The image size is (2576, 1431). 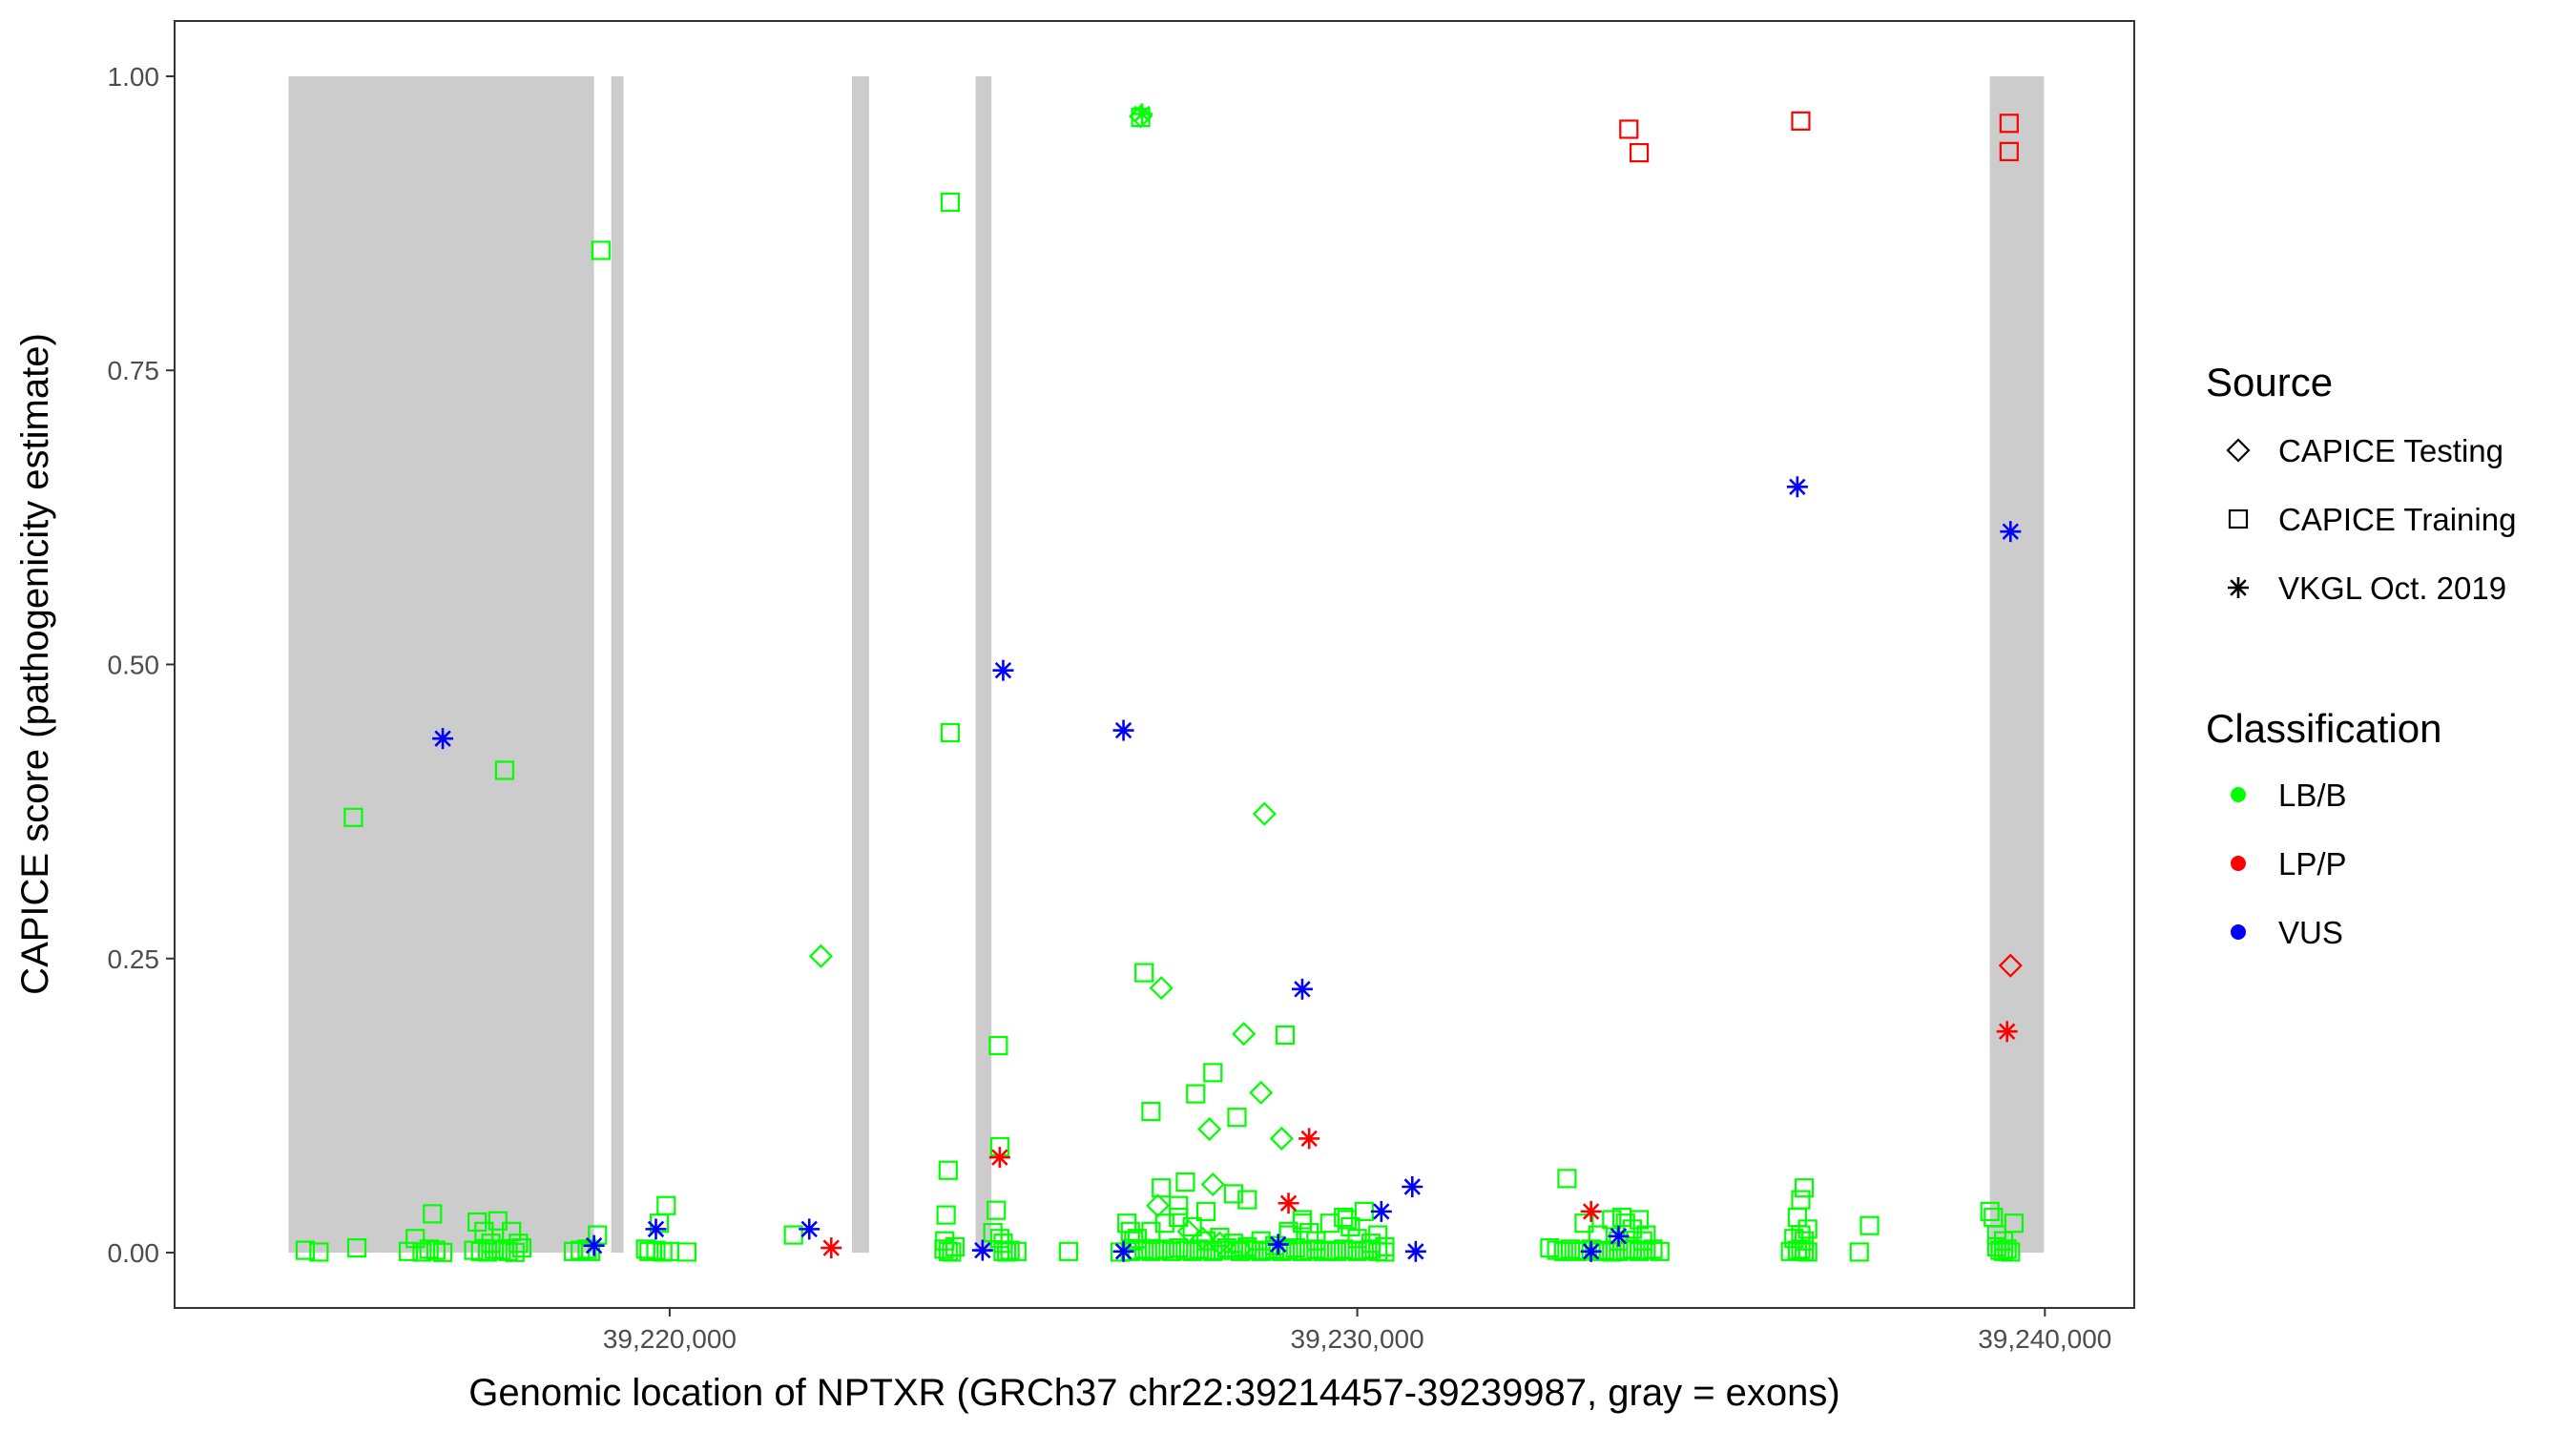 I want to click on legend-classification-items: LB/B LP/P VUS, so click(x=2289, y=864).